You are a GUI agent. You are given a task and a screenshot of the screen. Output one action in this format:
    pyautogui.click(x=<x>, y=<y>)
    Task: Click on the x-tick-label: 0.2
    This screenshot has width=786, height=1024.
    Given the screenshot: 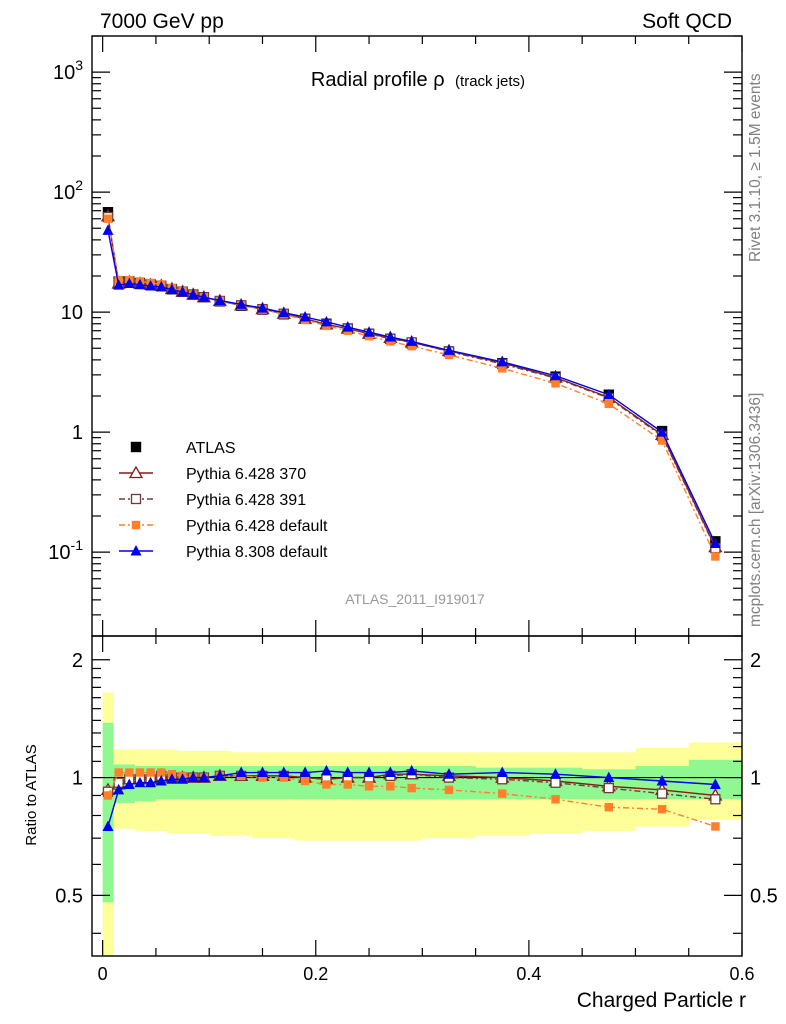 What is the action you would take?
    pyautogui.click(x=315, y=974)
    